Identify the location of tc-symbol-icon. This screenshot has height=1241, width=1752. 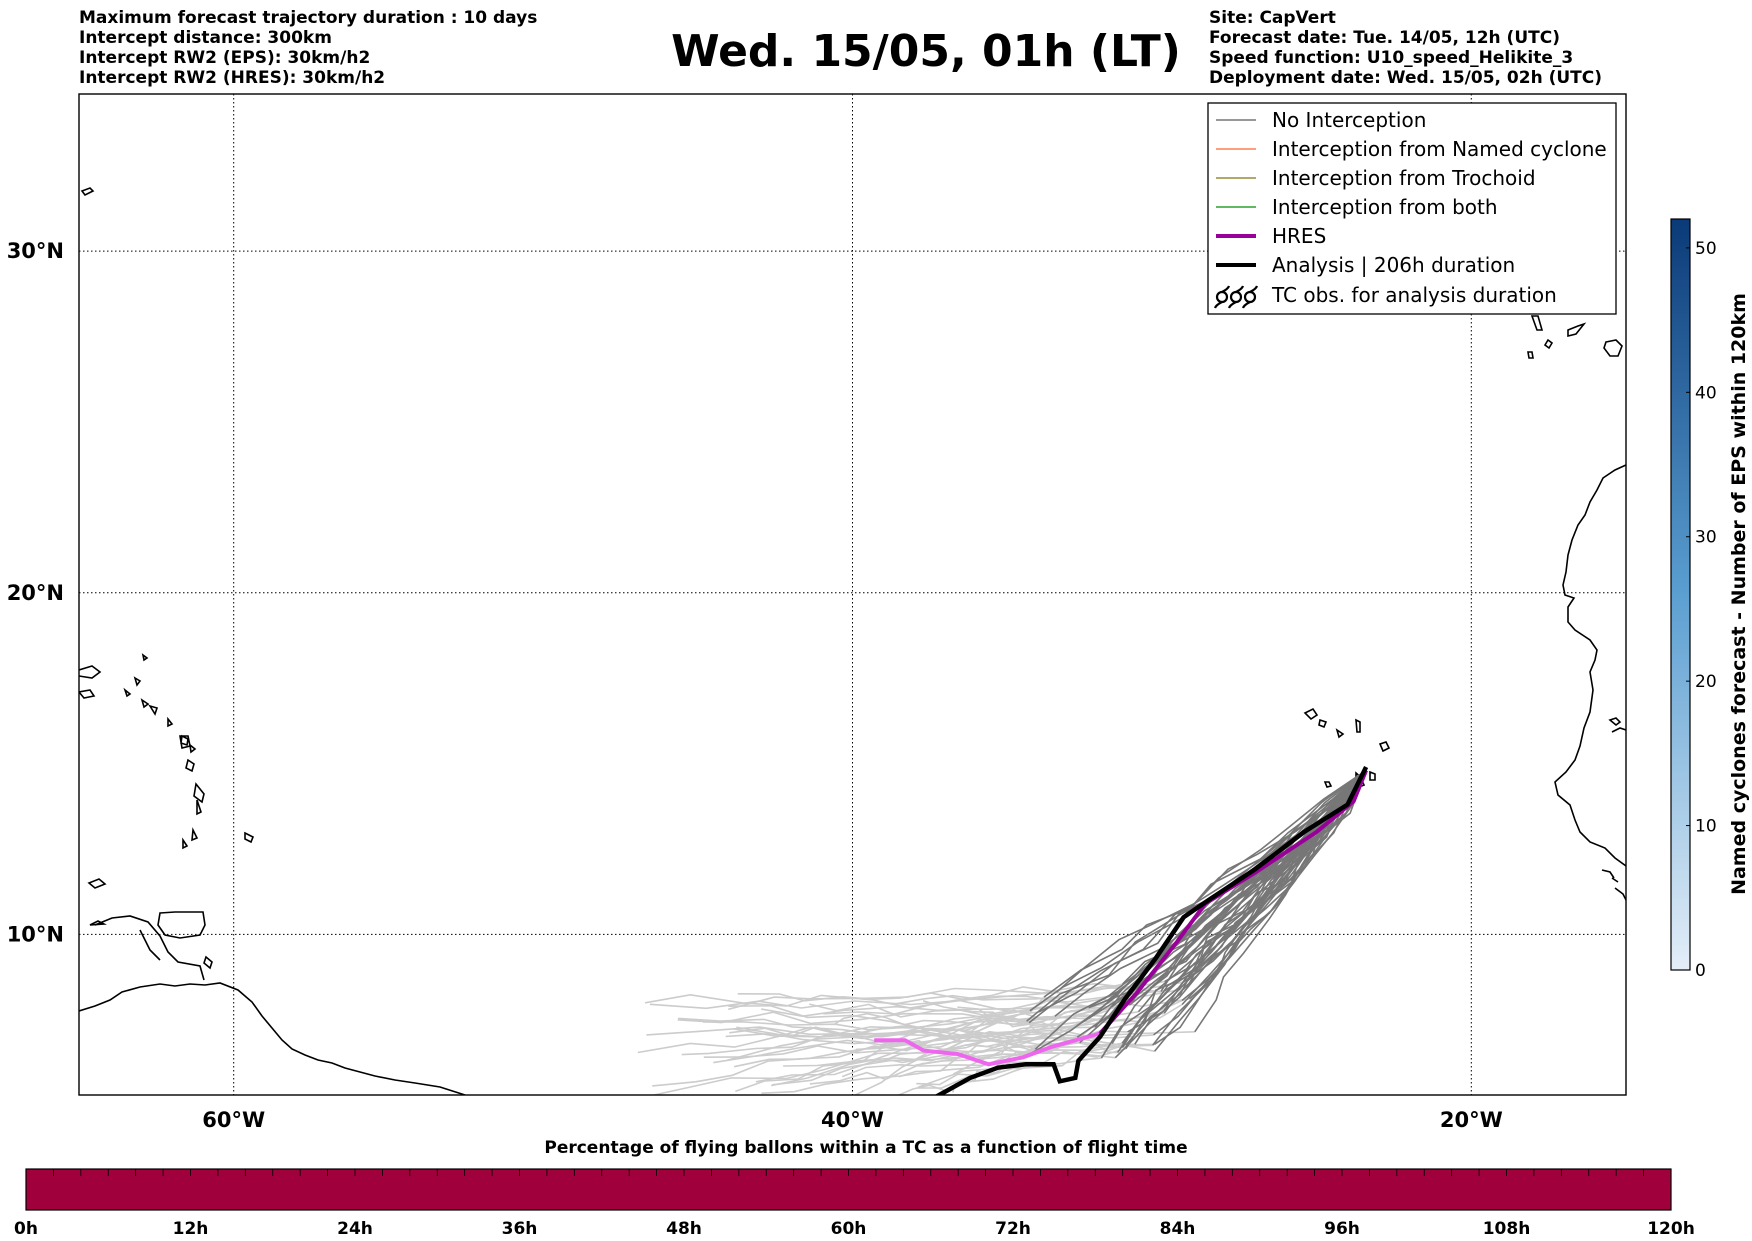
(1236, 297).